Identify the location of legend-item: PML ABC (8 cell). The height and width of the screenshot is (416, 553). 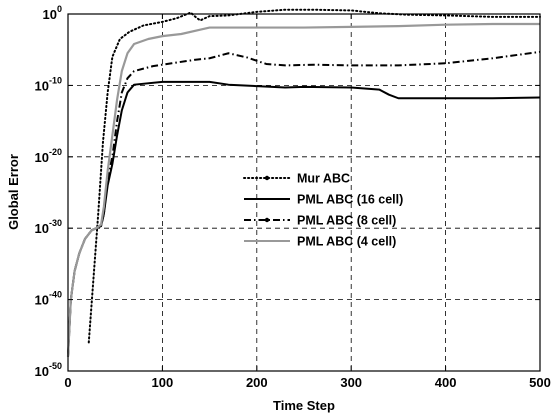
(320, 221).